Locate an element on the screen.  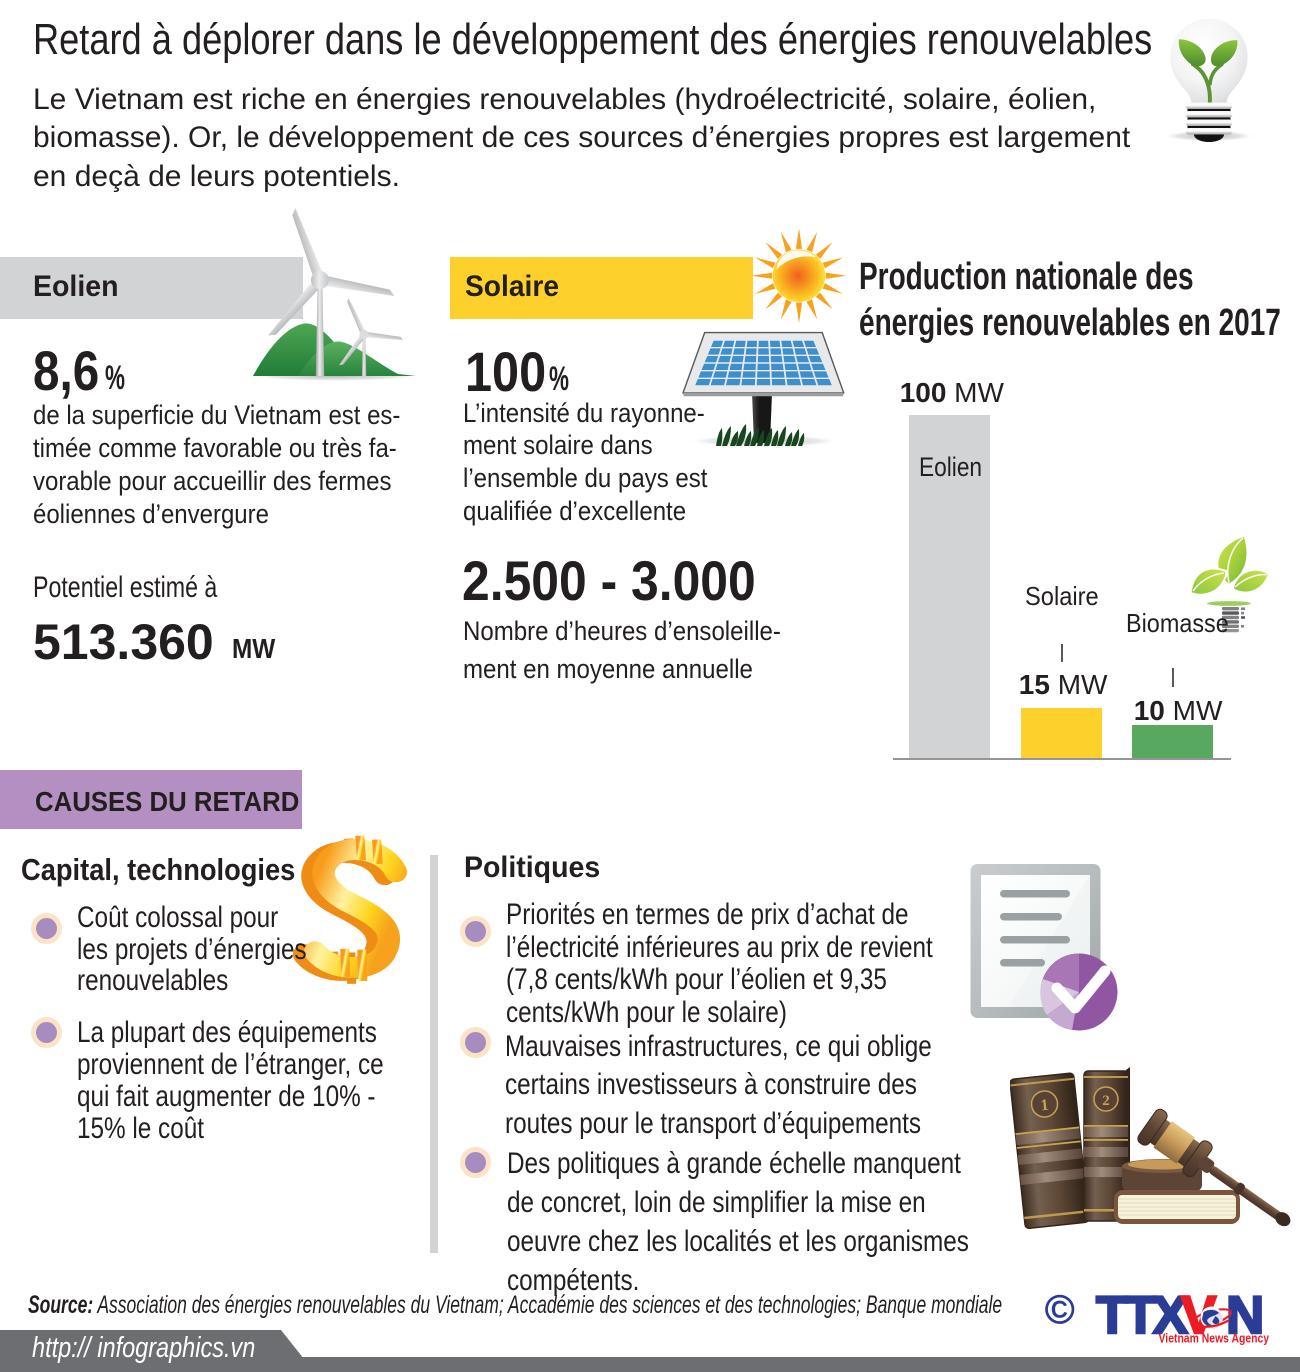
svg-text: Vietnam News Agency is located at coordinates (1214, 1339).